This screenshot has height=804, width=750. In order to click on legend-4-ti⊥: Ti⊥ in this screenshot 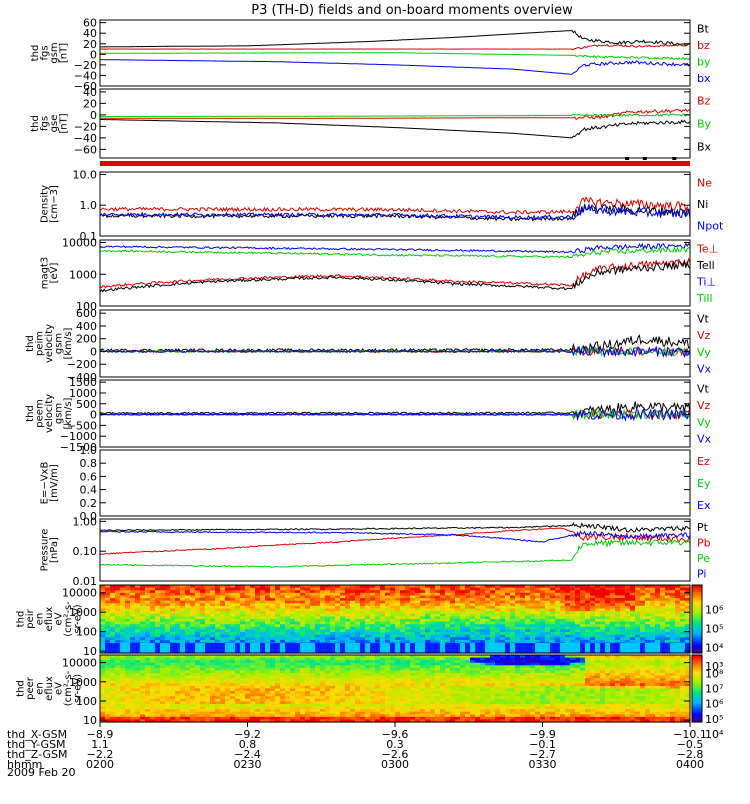, I will do `click(706, 281)`.